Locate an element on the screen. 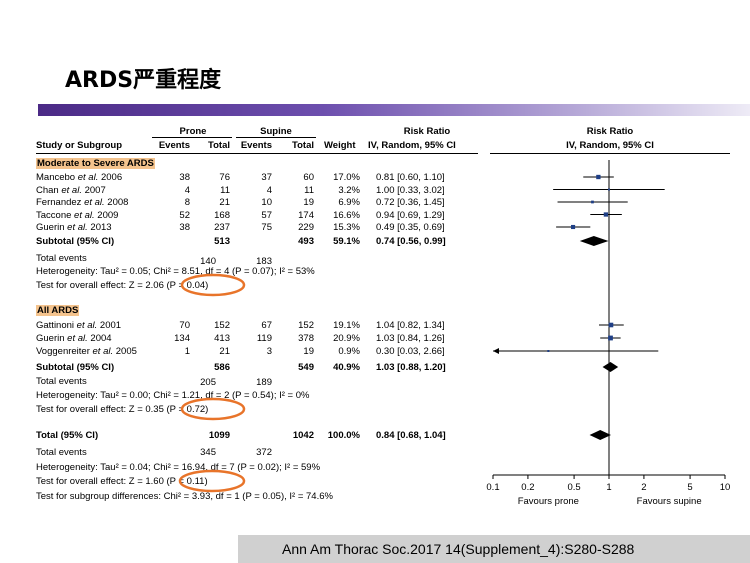 Image resolution: width=750 pixels, height=563 pixels. table-row-supine-events: 57 is located at coordinates (266, 215).